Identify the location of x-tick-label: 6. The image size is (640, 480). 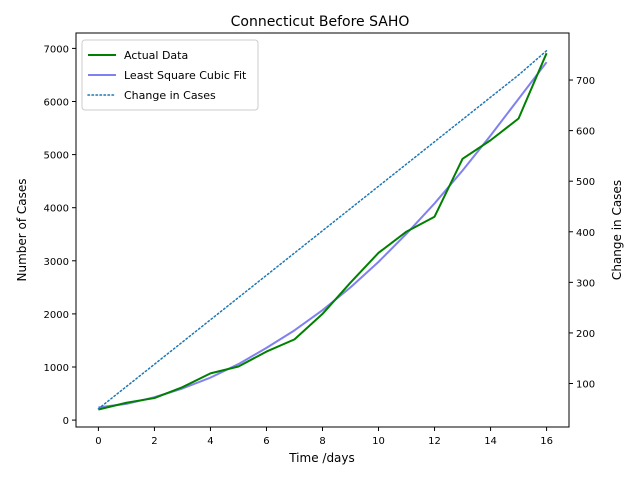
(266, 441).